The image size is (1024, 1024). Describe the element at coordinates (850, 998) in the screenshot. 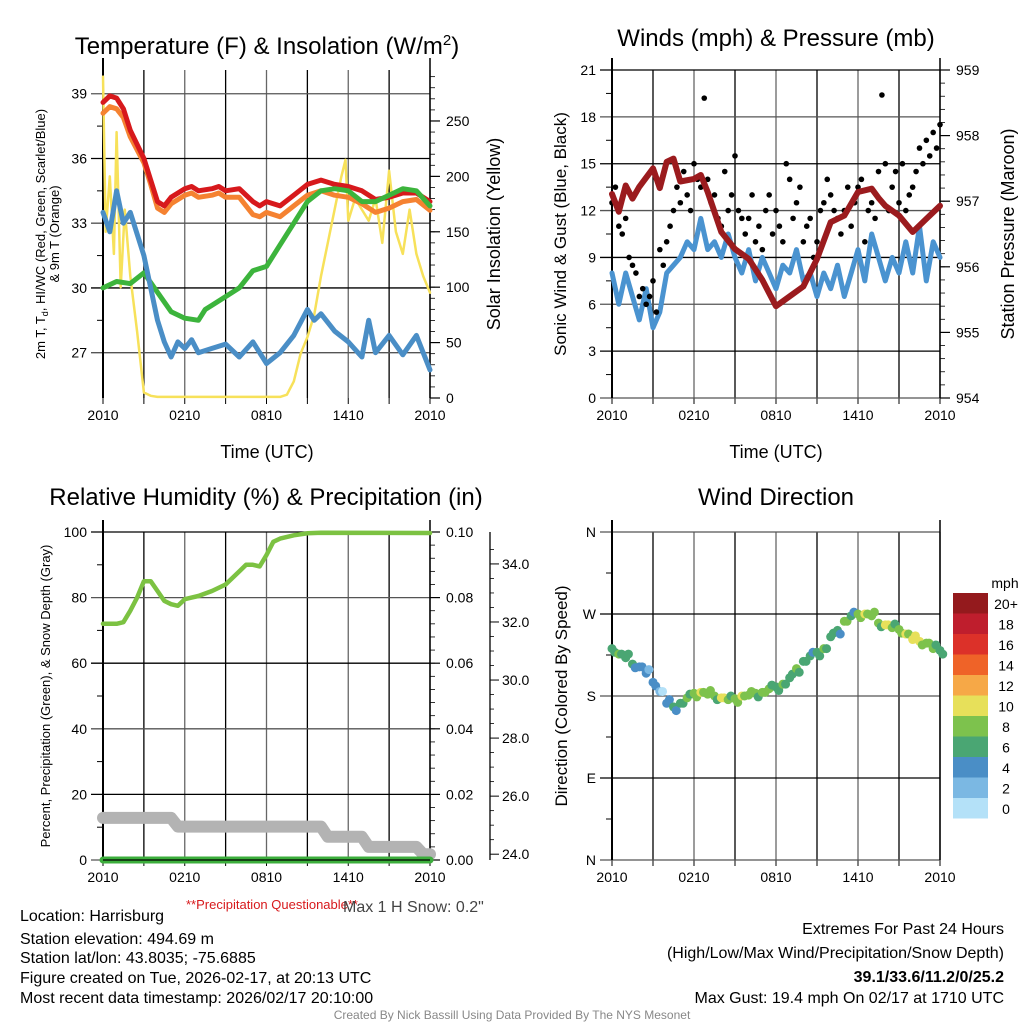

I see `max-gust-text: Max Gust: 19.4 mph On 02/17 at 1710 UTC` at that location.